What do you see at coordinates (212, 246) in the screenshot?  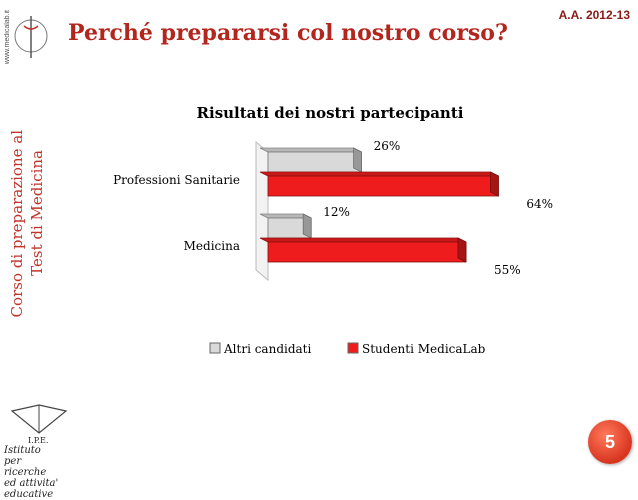 I see `category-label: Medicina` at bounding box center [212, 246].